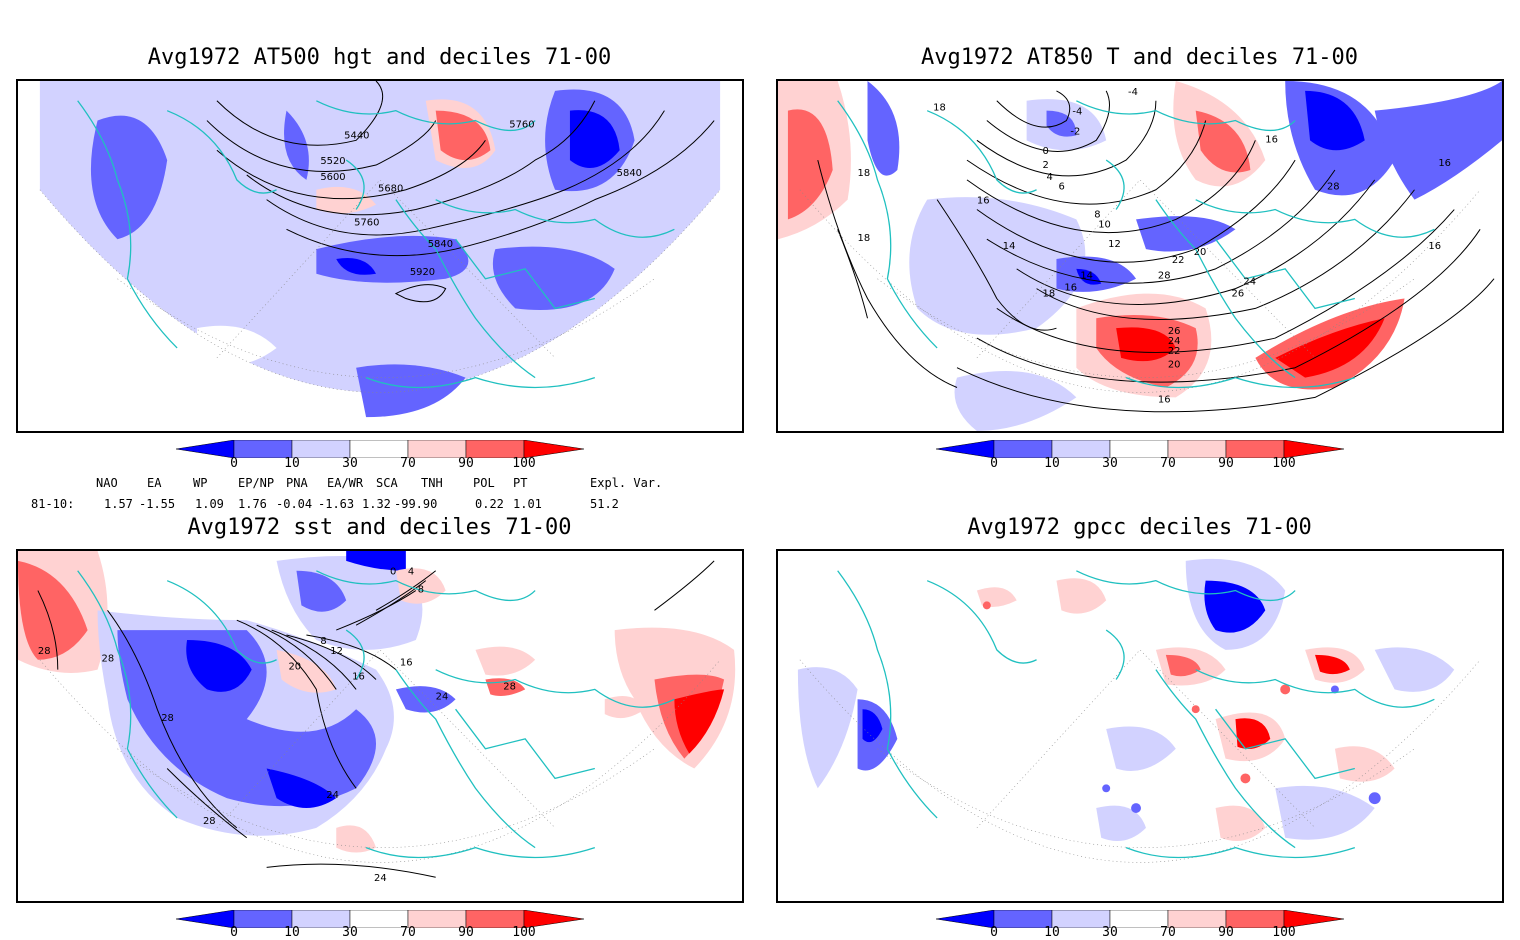  I want to click on index-header: POL, so click(484, 483).